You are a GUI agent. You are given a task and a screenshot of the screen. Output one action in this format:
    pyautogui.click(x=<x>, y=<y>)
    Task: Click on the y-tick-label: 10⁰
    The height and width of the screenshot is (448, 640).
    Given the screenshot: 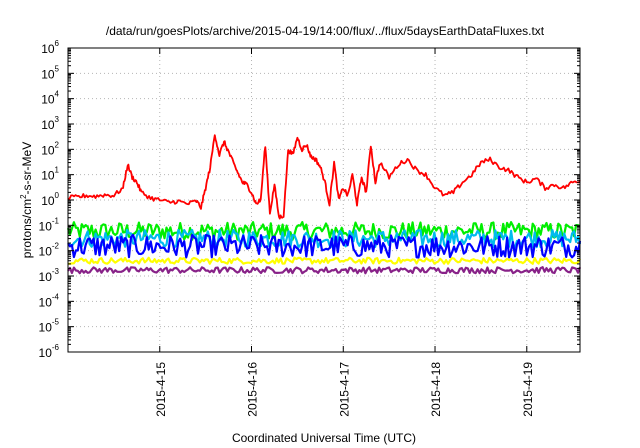 What is the action you would take?
    pyautogui.click(x=50, y=199)
    